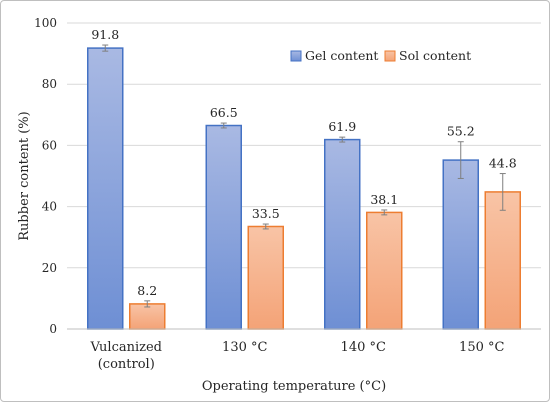  I want to click on data-label: 91.8, so click(105, 34).